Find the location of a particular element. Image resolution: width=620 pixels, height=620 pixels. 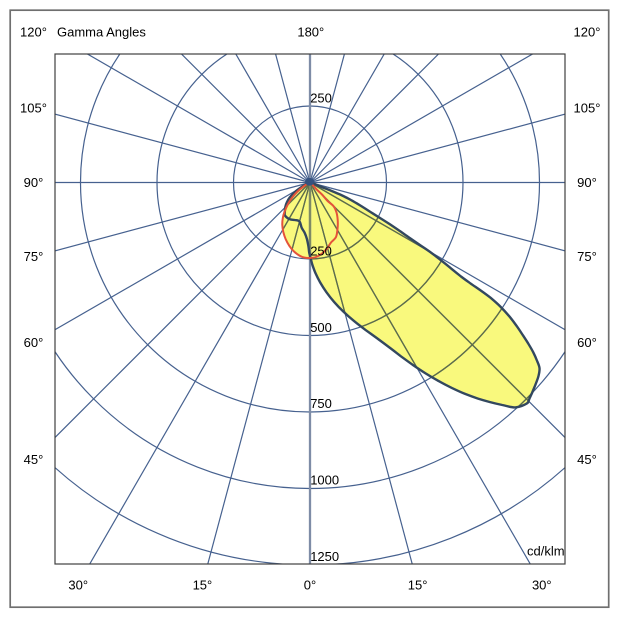

svg-text: Gamma Angles is located at coordinates (101, 32).